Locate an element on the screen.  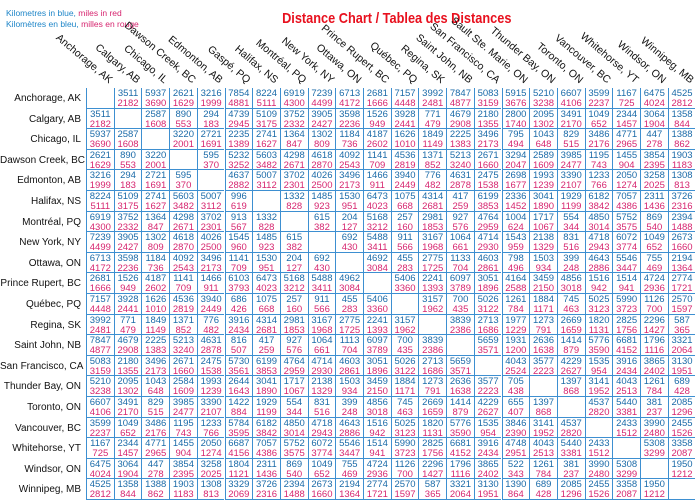
miles-value: 2861 is located at coordinates (488, 268).